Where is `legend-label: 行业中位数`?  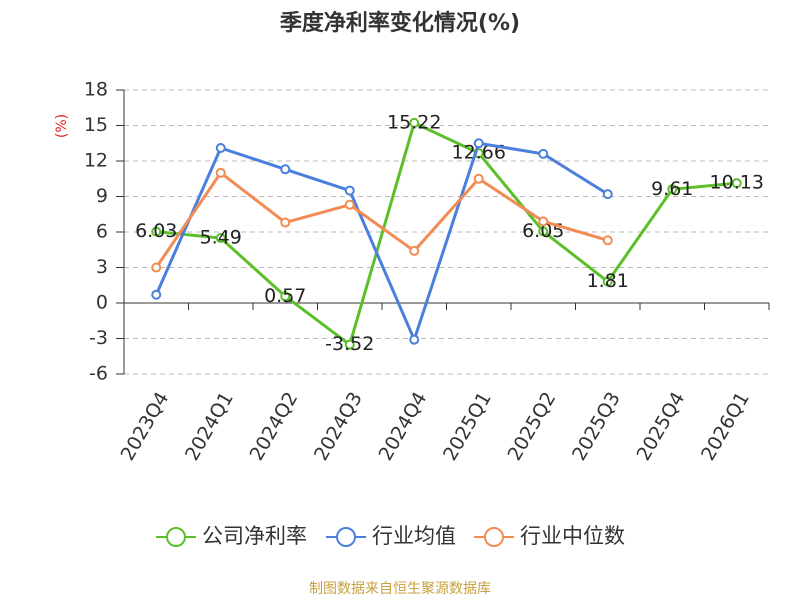
legend-label: 行业中位数 is located at coordinates (572, 536).